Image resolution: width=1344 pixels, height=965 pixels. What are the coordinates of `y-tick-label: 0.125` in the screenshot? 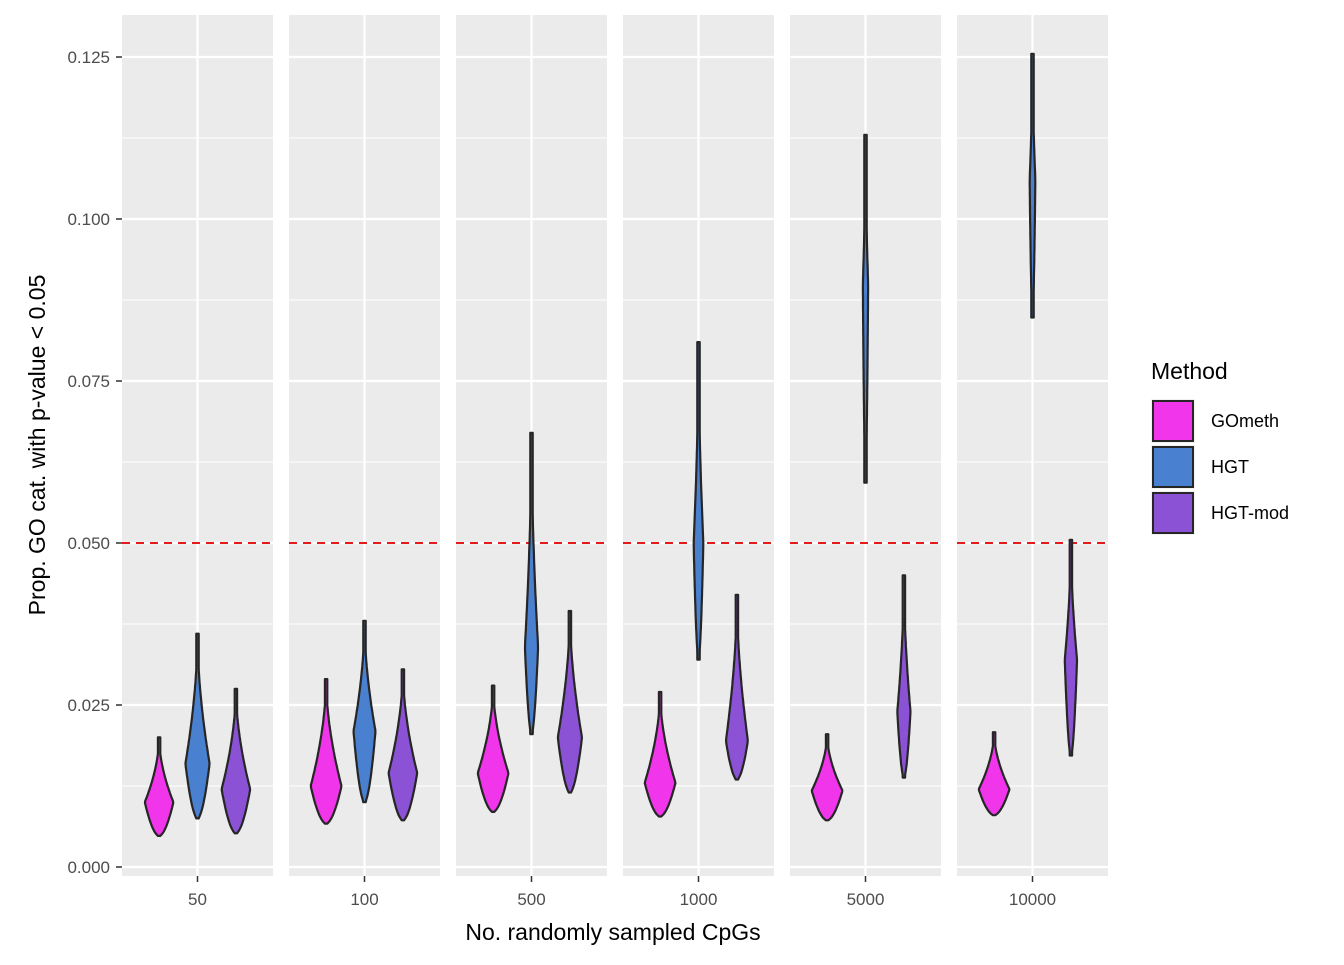 It's located at (88, 57).